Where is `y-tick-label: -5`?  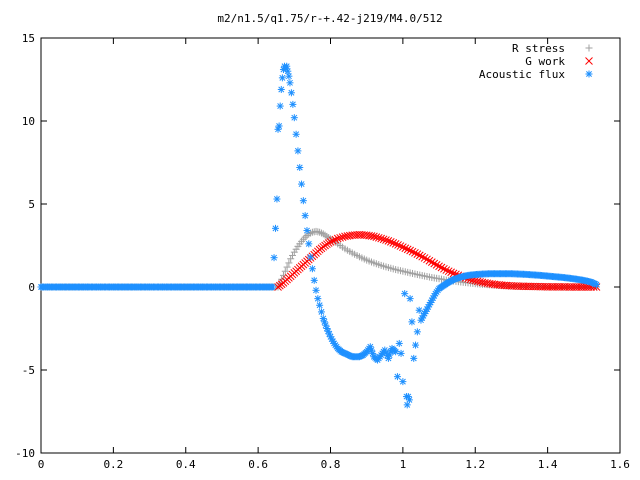
y-tick-label: -5 is located at coordinates (28, 370).